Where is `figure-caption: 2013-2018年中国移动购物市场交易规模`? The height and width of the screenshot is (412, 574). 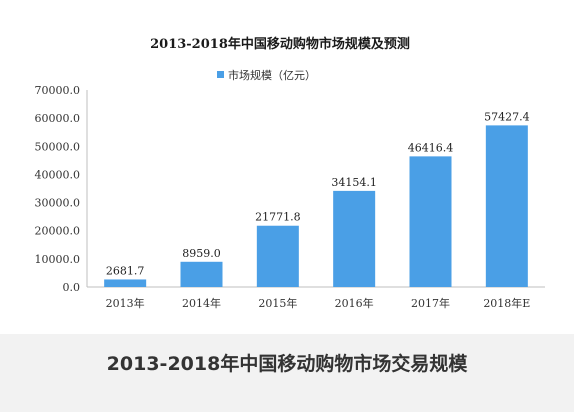
figure-caption: 2013-2018年中国移动购物市场交易规模 is located at coordinates (287, 364).